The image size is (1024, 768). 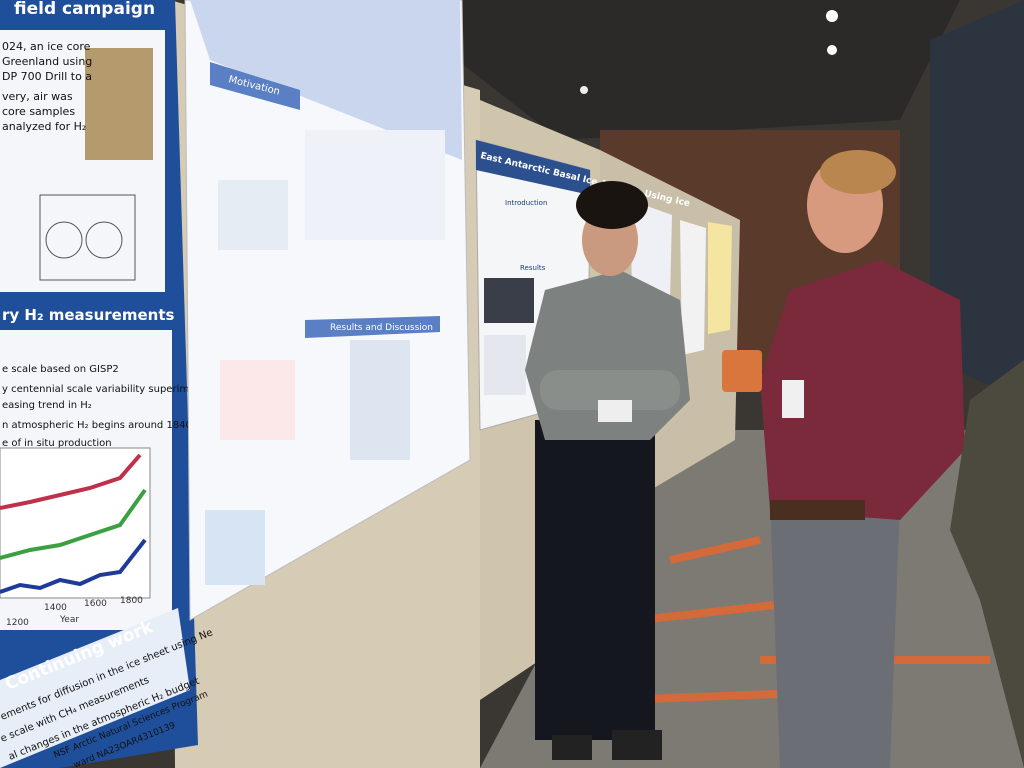 What do you see at coordinates (74, 612) in the screenshot?
I see `chart-axis: 1200 1400 1600 1800 Year` at bounding box center [74, 612].